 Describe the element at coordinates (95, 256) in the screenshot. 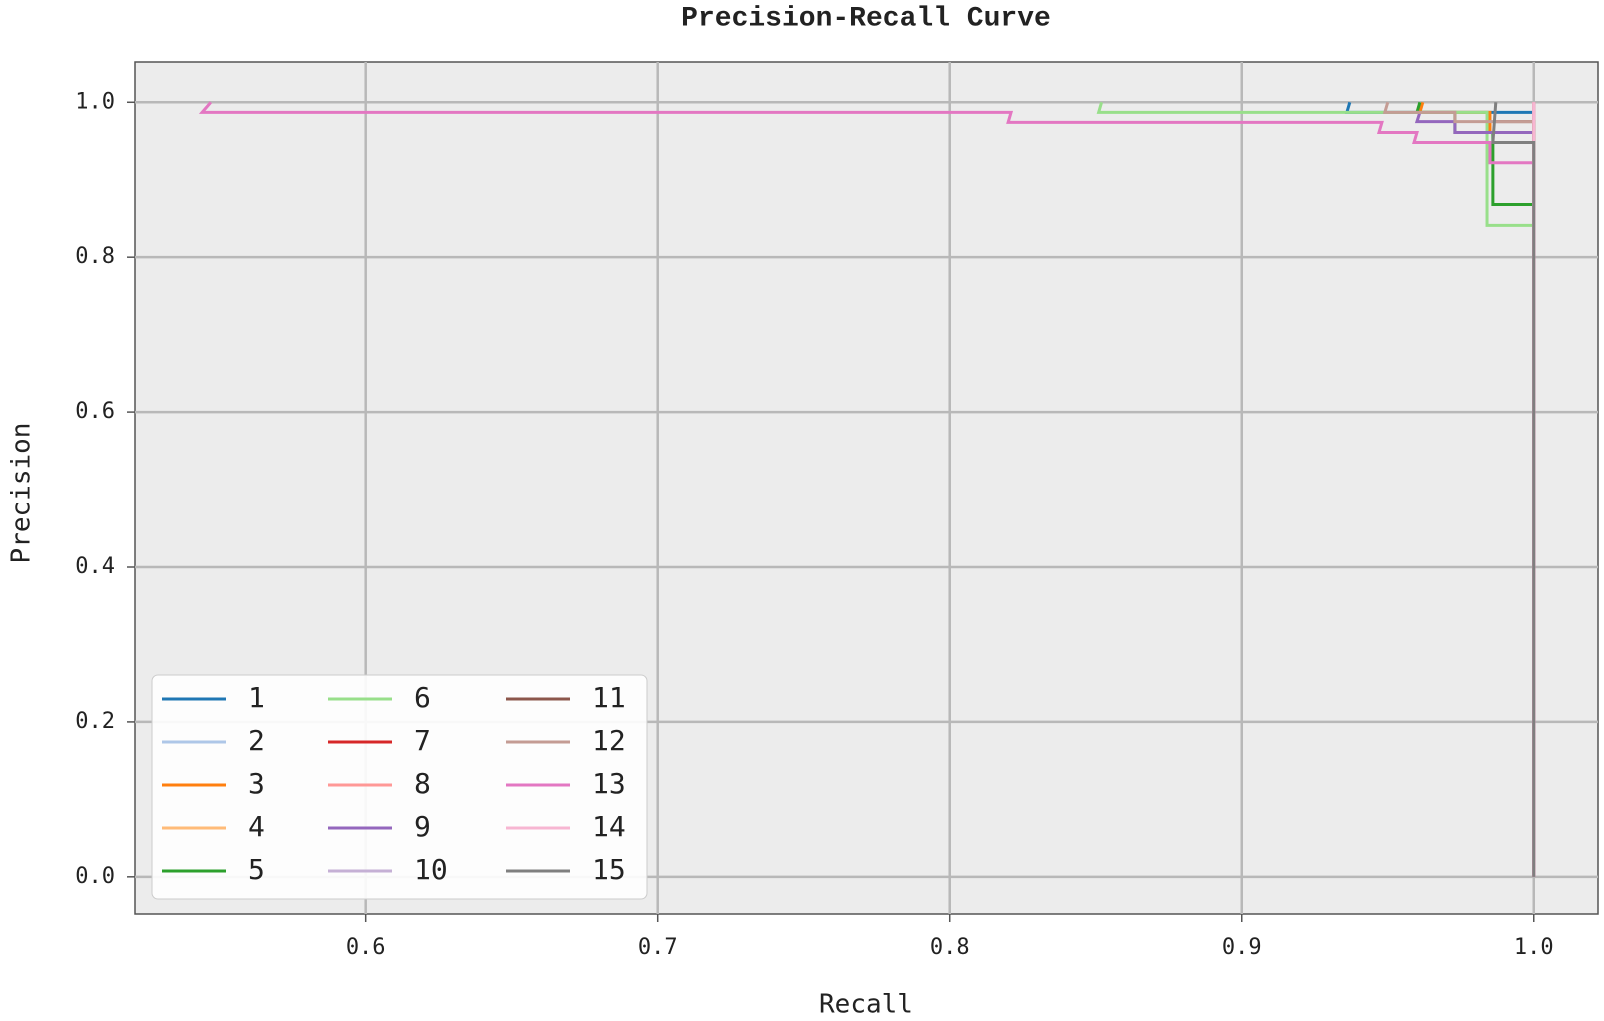

I see `y-tick-label: 0.8` at that location.